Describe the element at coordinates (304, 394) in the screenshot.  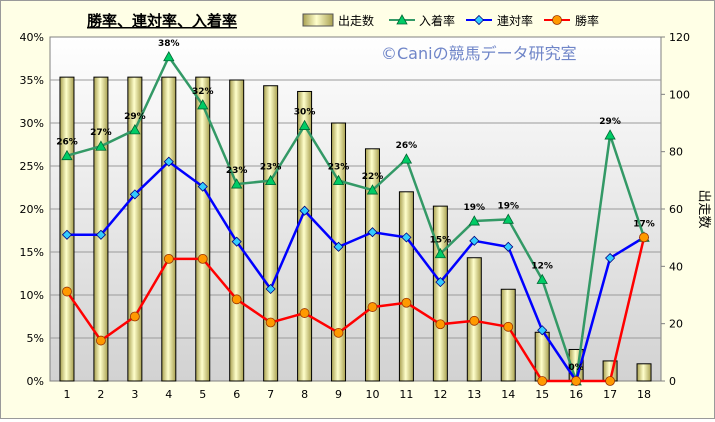
I see `x-tick-label: 8` at that location.